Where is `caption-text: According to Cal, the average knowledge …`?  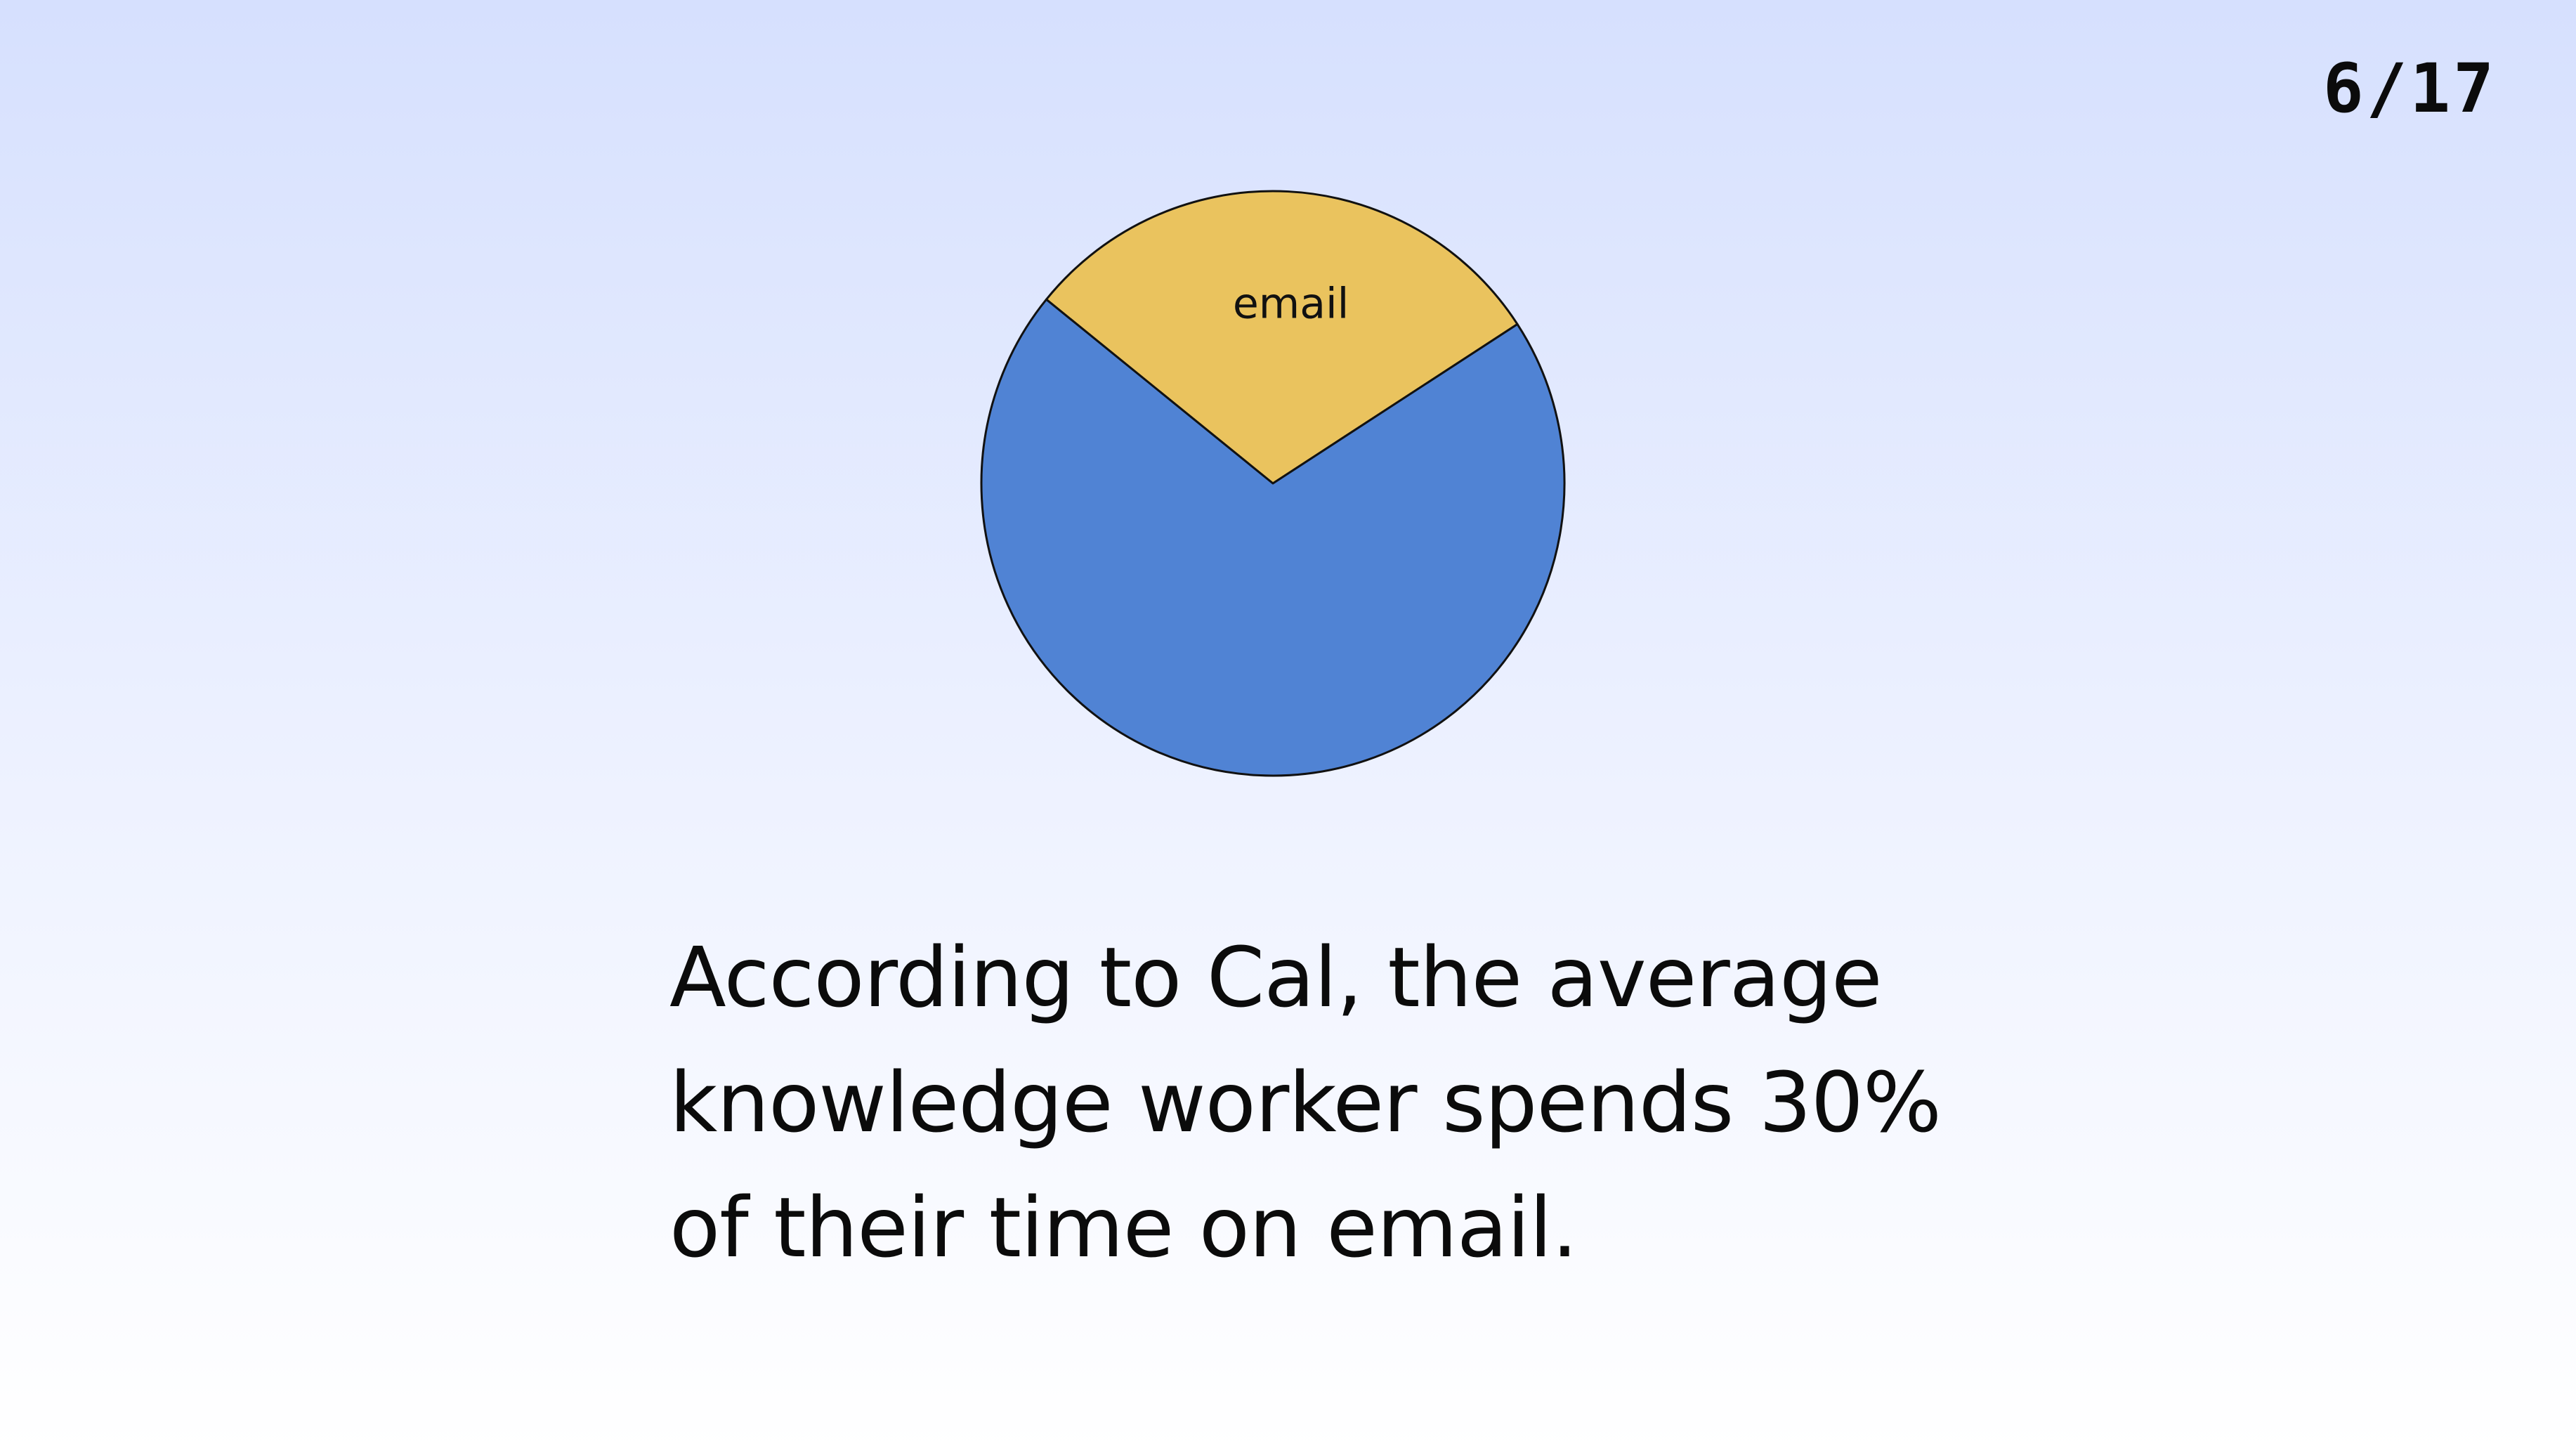
caption-text: According to Cal, the average knowledge … is located at coordinates (1372, 1102).